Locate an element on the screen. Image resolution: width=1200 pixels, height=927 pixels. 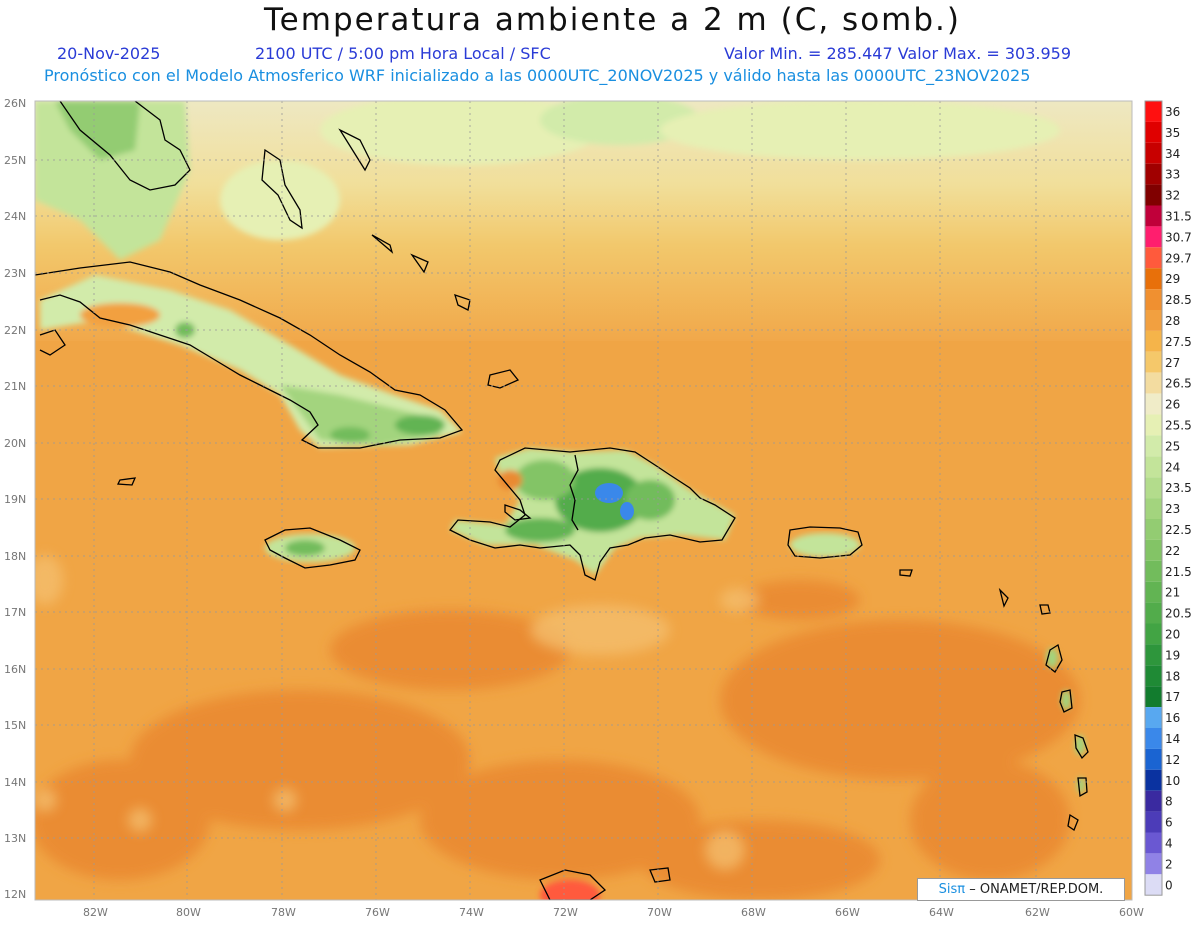
lat-label: 15N is located at coordinates (15, 725).